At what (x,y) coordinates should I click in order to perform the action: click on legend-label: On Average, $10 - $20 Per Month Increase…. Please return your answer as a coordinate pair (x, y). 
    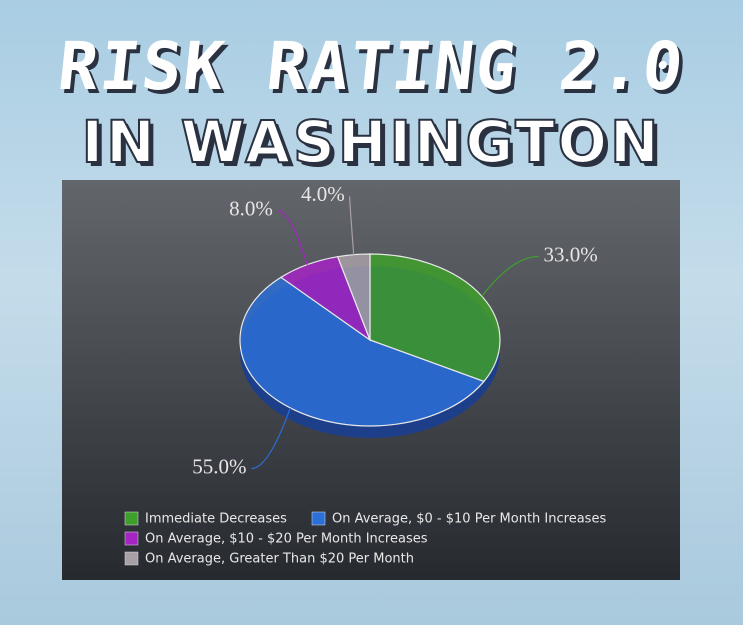
    Looking at the image, I should click on (286, 539).